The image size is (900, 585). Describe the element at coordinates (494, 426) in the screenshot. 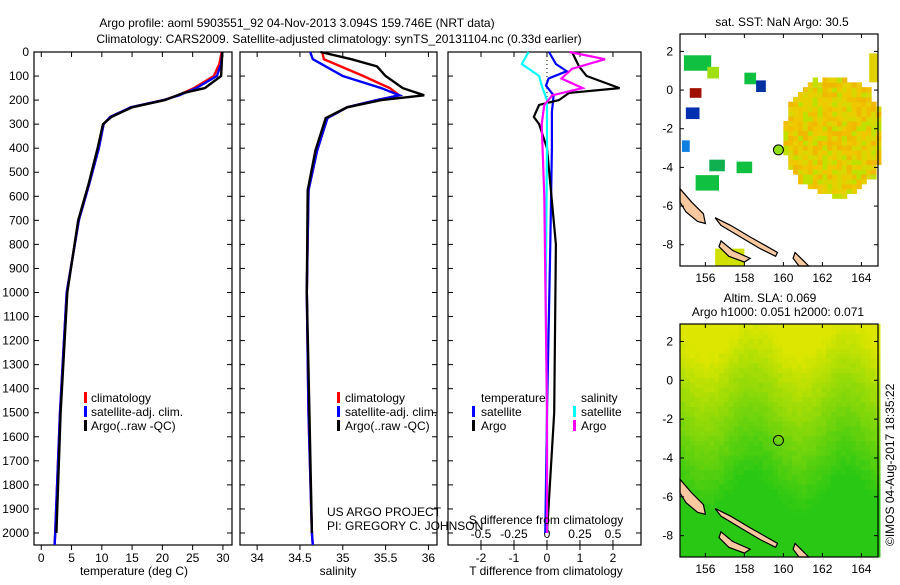

I see `legend-label: Argo` at that location.